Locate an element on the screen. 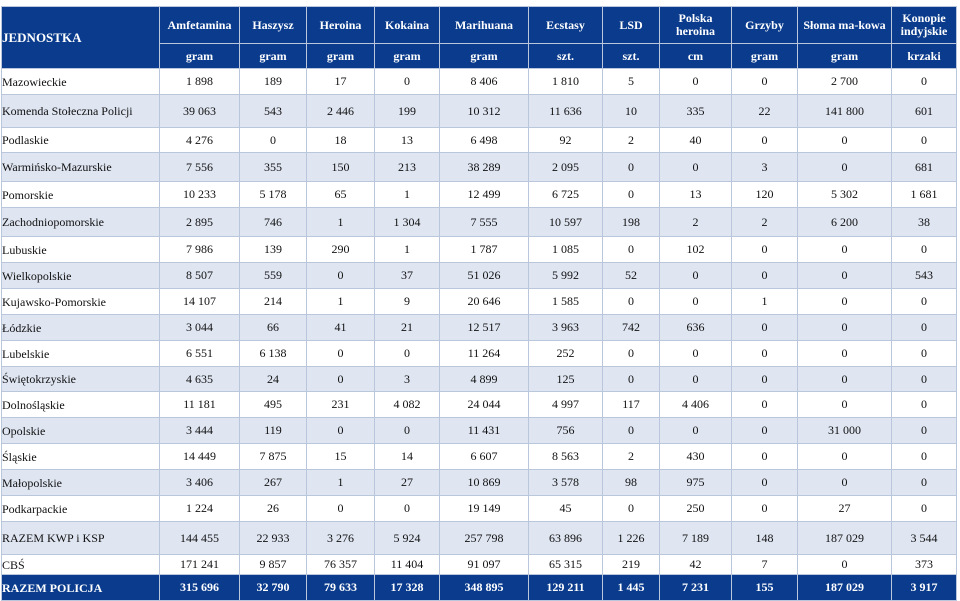  table-cell: 27 is located at coordinates (407, 482).